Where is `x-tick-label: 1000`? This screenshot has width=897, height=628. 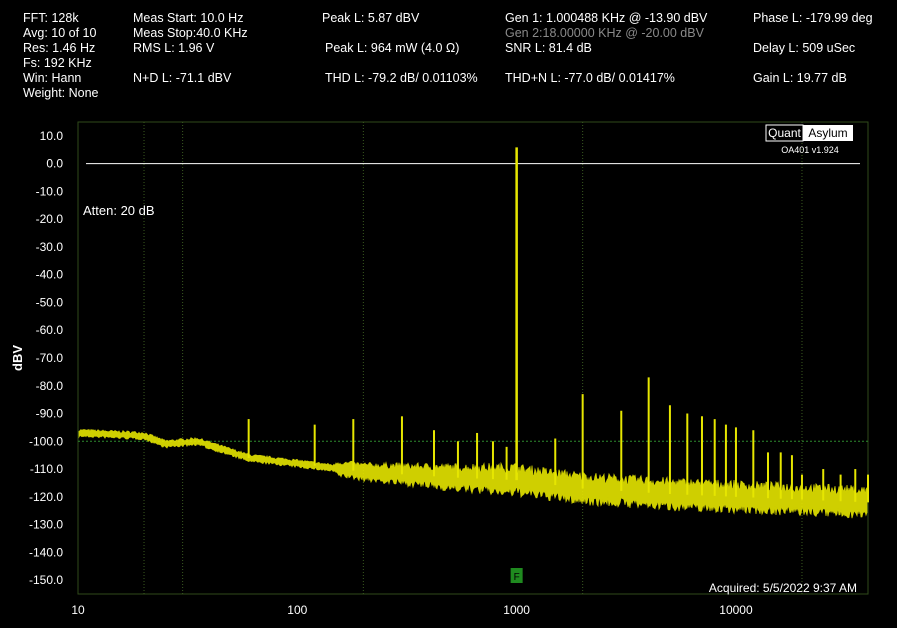 x-tick-label: 1000 is located at coordinates (516, 610).